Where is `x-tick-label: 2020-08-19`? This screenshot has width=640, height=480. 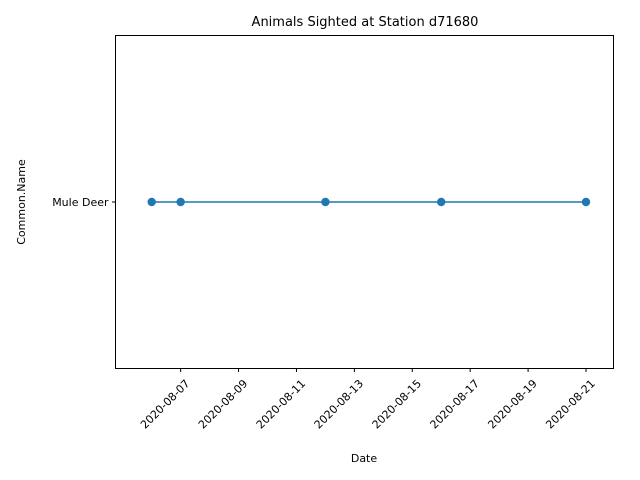
x-tick-label: 2020-08-19 is located at coordinates (512, 404).